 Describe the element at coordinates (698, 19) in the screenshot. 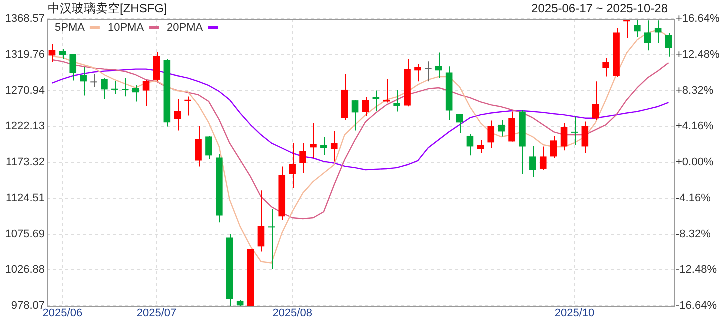

I see `y2-tick-label: +16.64%` at that location.